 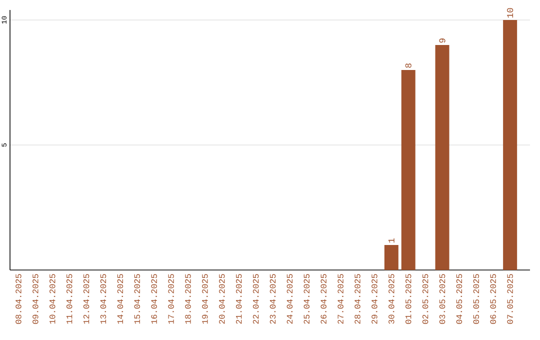 I want to click on x-tick-label: 25.04.2025, so click(x=307, y=299).